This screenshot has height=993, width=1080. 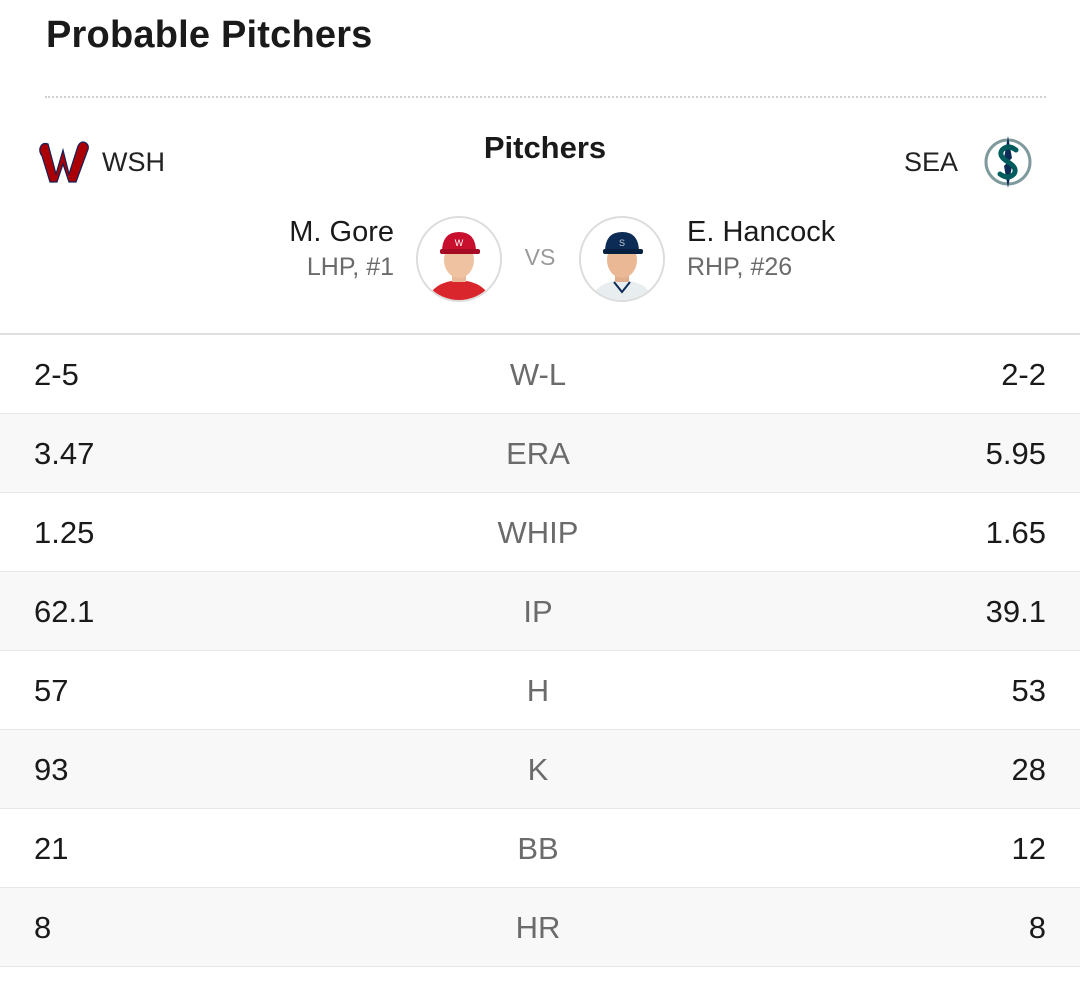 I want to click on stat-row-bb: 21 BB 12, so click(x=540, y=848).